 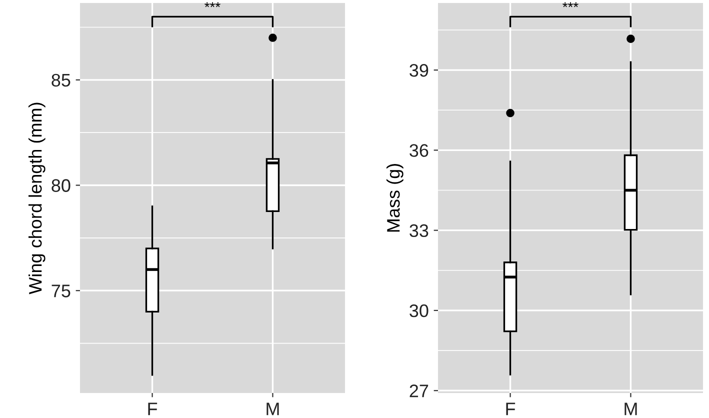 What do you see at coordinates (37, 198) in the screenshot?
I see `y-axis-title: Wing chord length (mm)` at bounding box center [37, 198].